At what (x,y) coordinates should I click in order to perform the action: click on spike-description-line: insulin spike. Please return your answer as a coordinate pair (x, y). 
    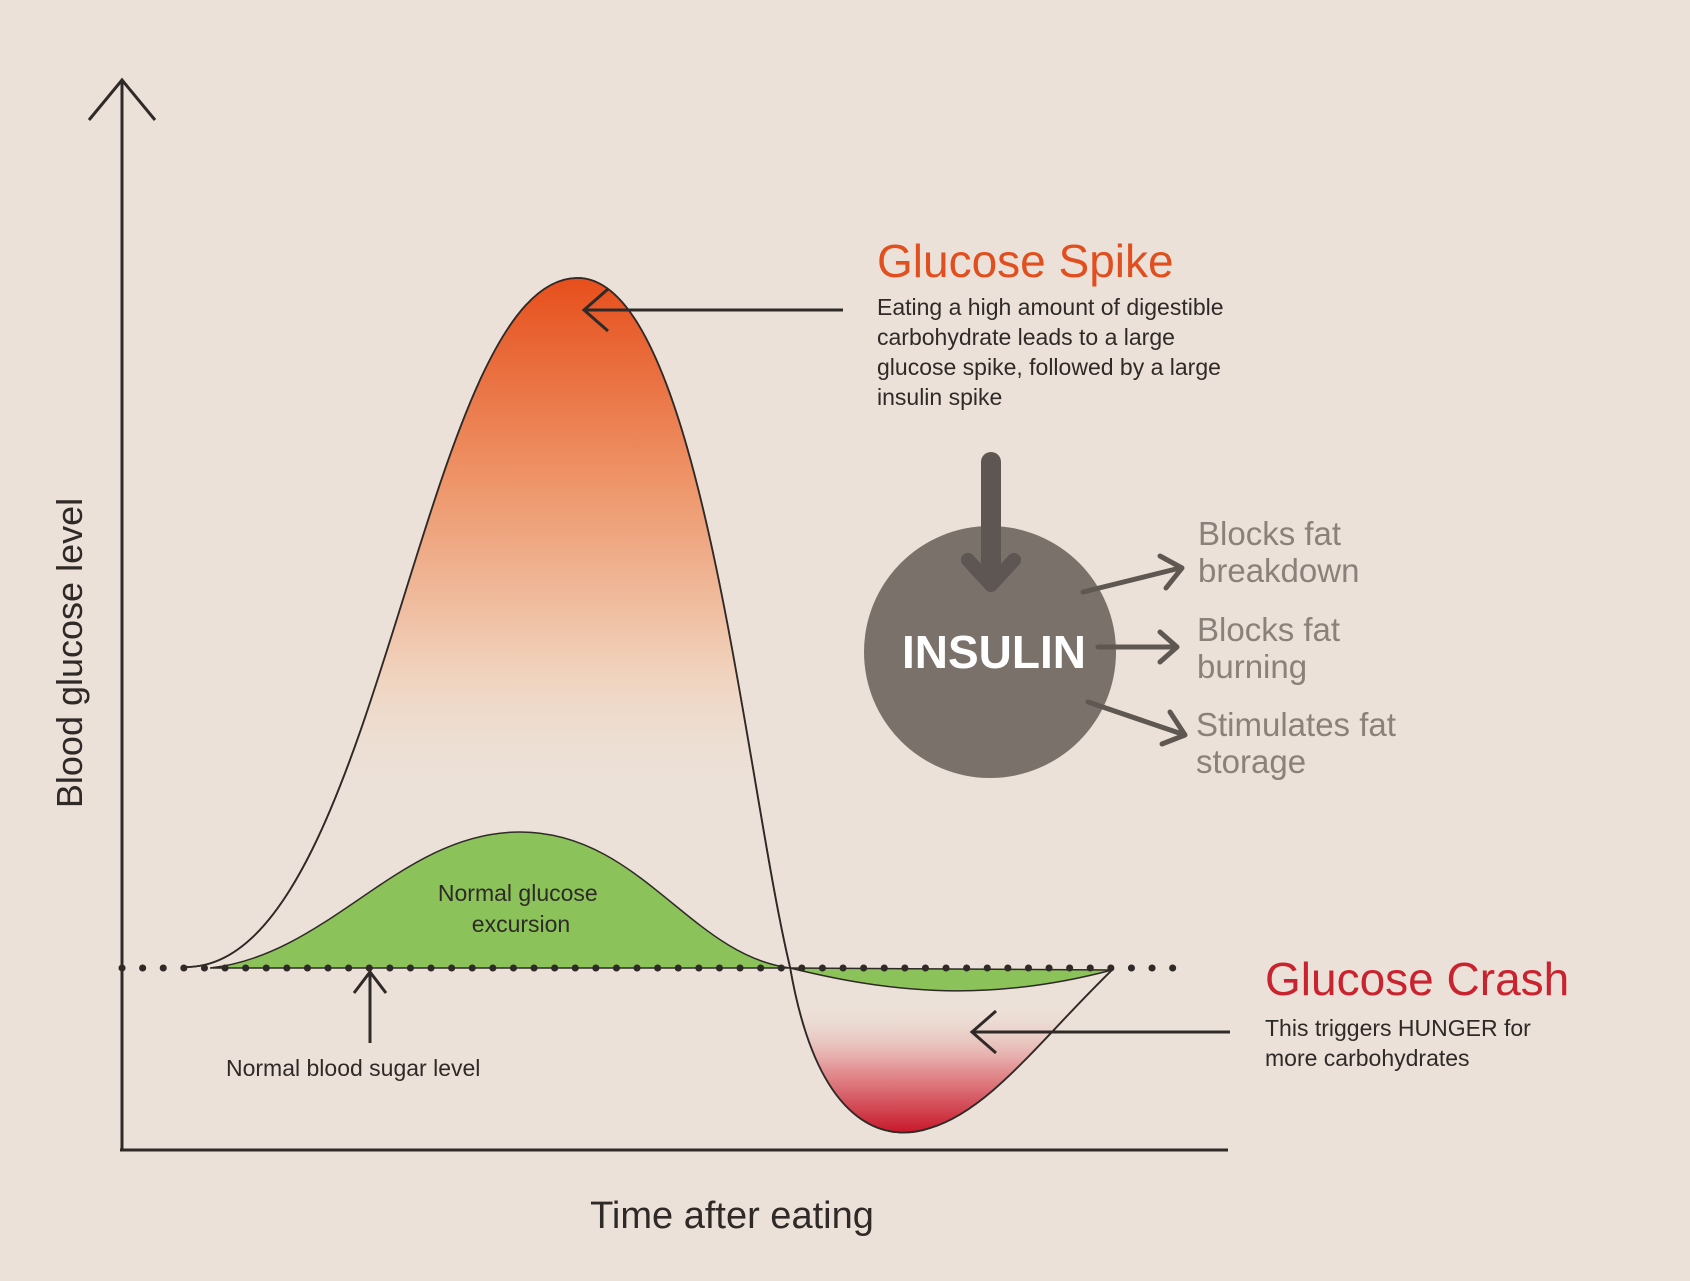
    Looking at the image, I should click on (939, 397).